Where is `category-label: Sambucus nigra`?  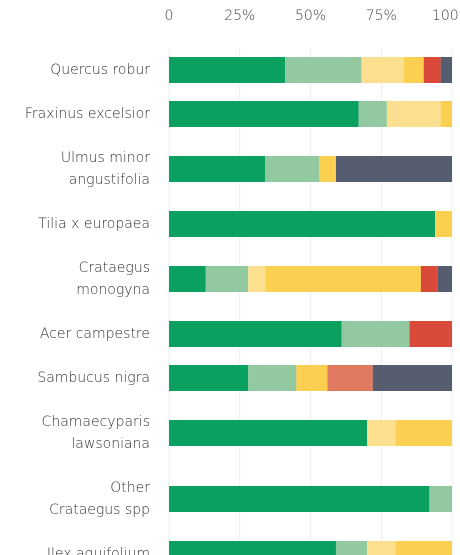 category-label: Sambucus nigra is located at coordinates (93, 378).